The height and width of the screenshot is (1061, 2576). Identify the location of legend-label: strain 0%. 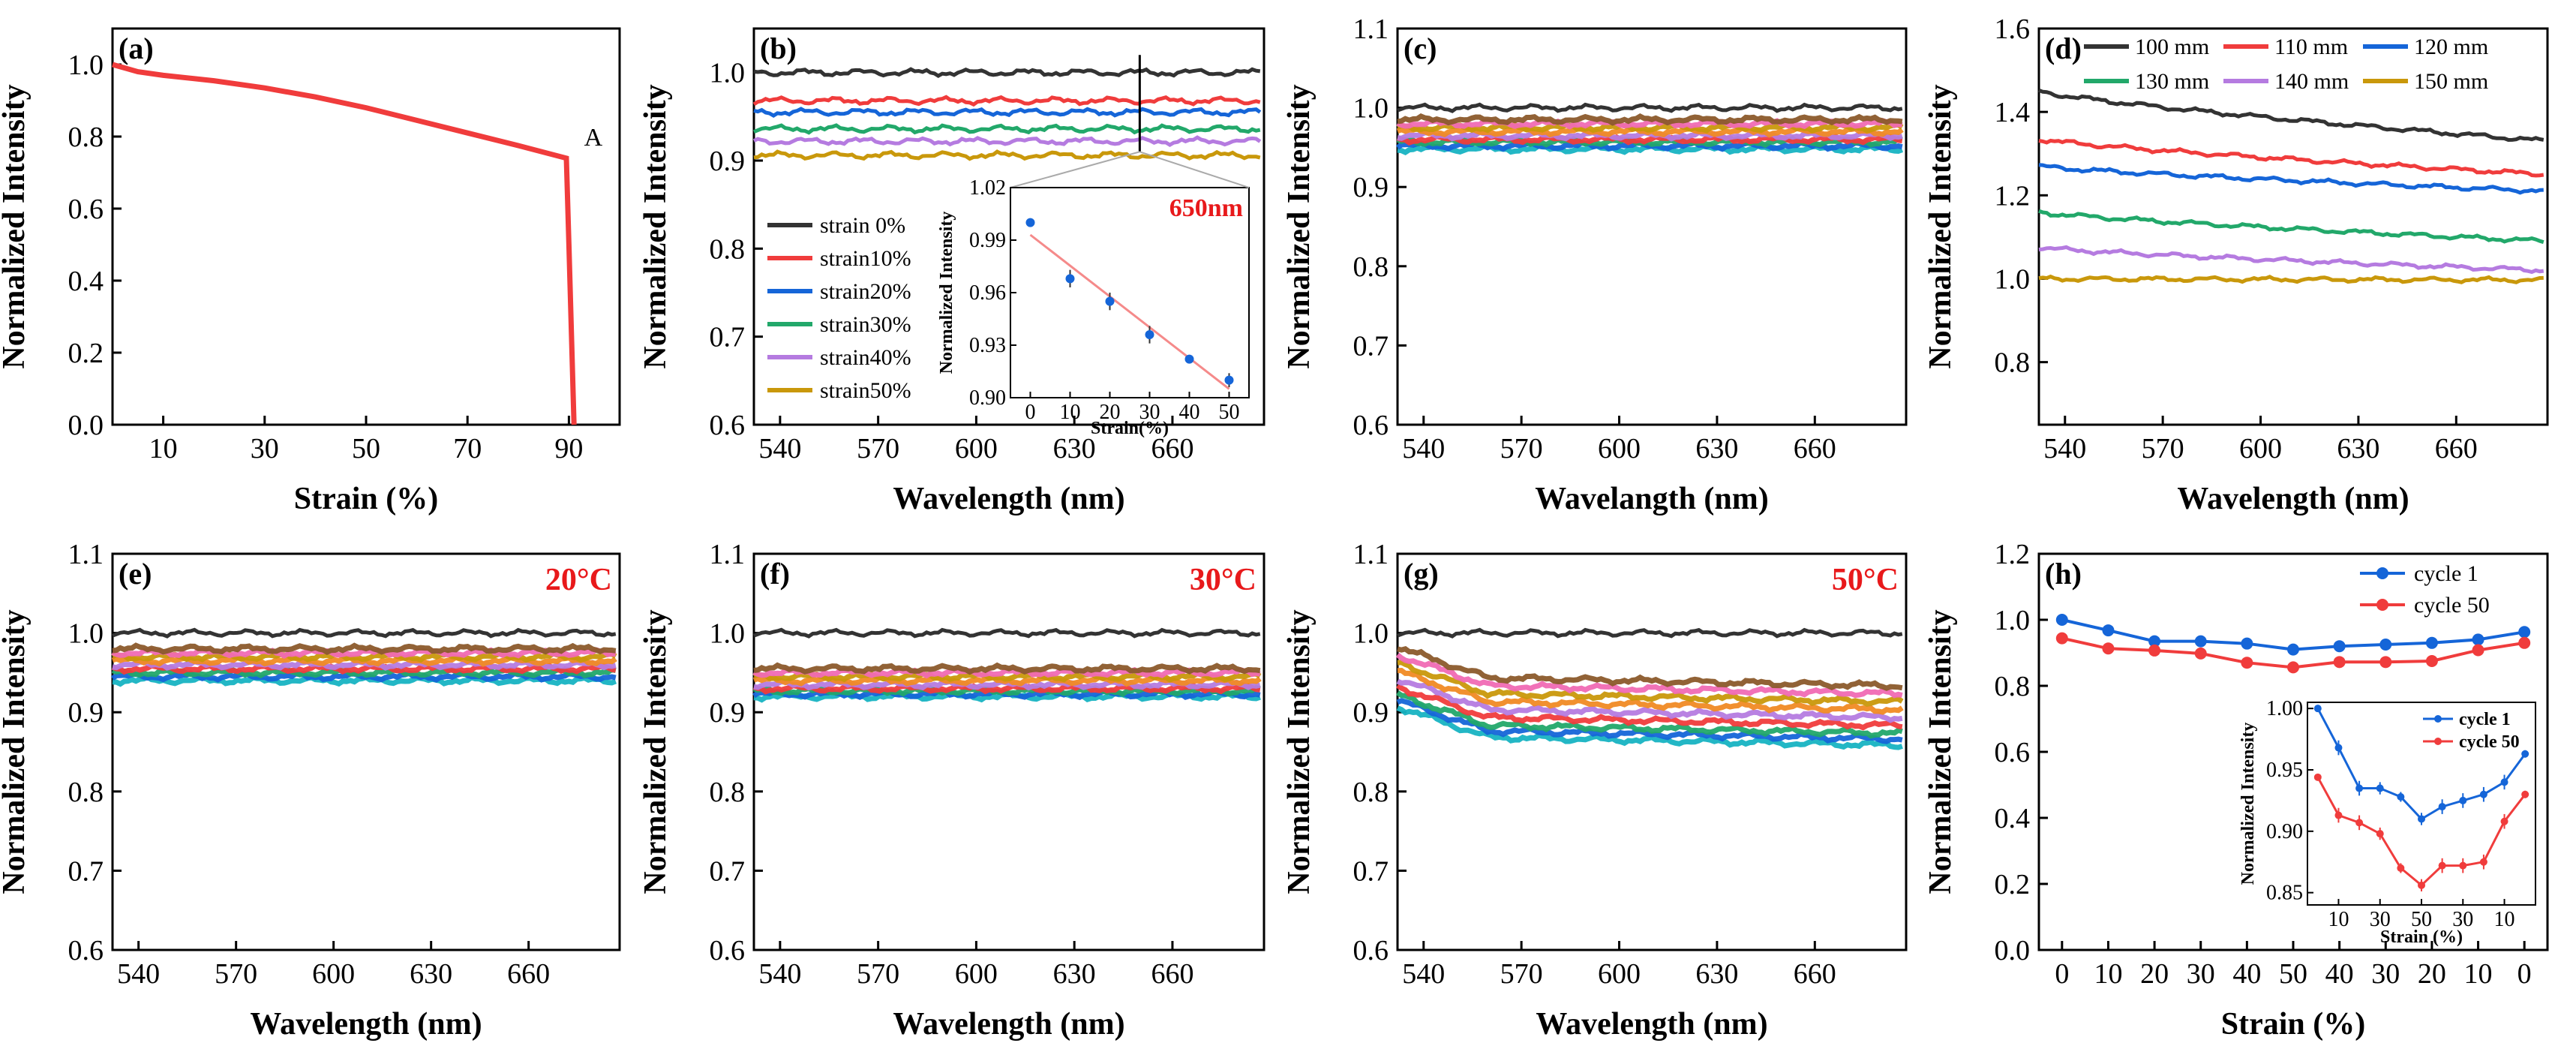
(862, 225).